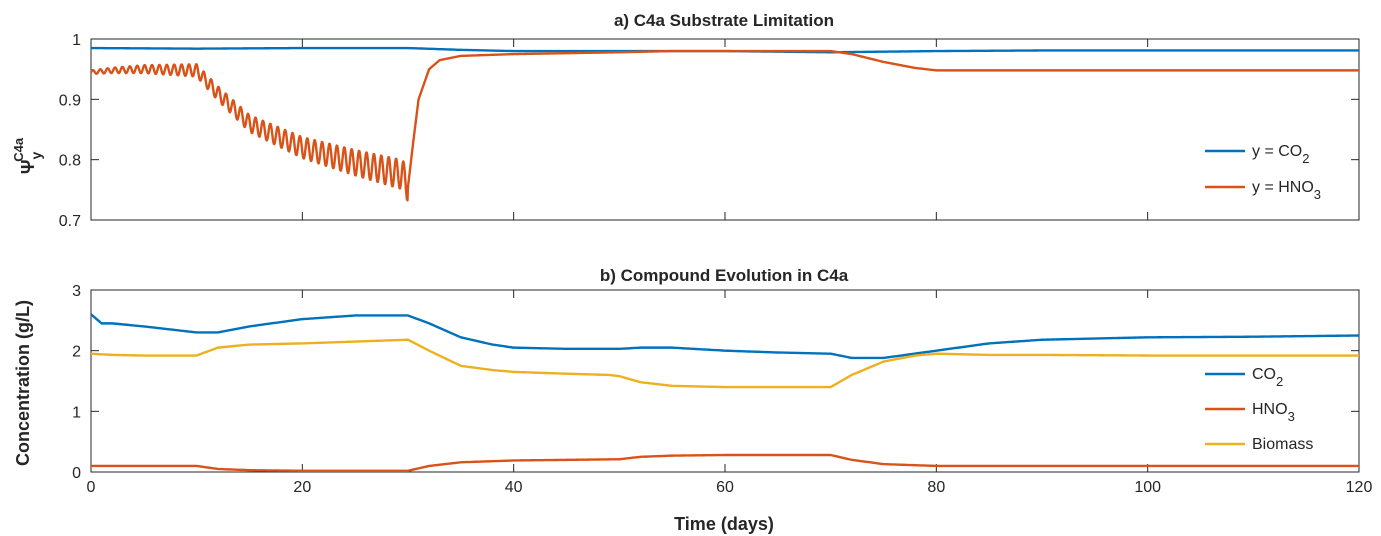  I want to click on panel-a-ytick-label: 0.8, so click(70, 161).